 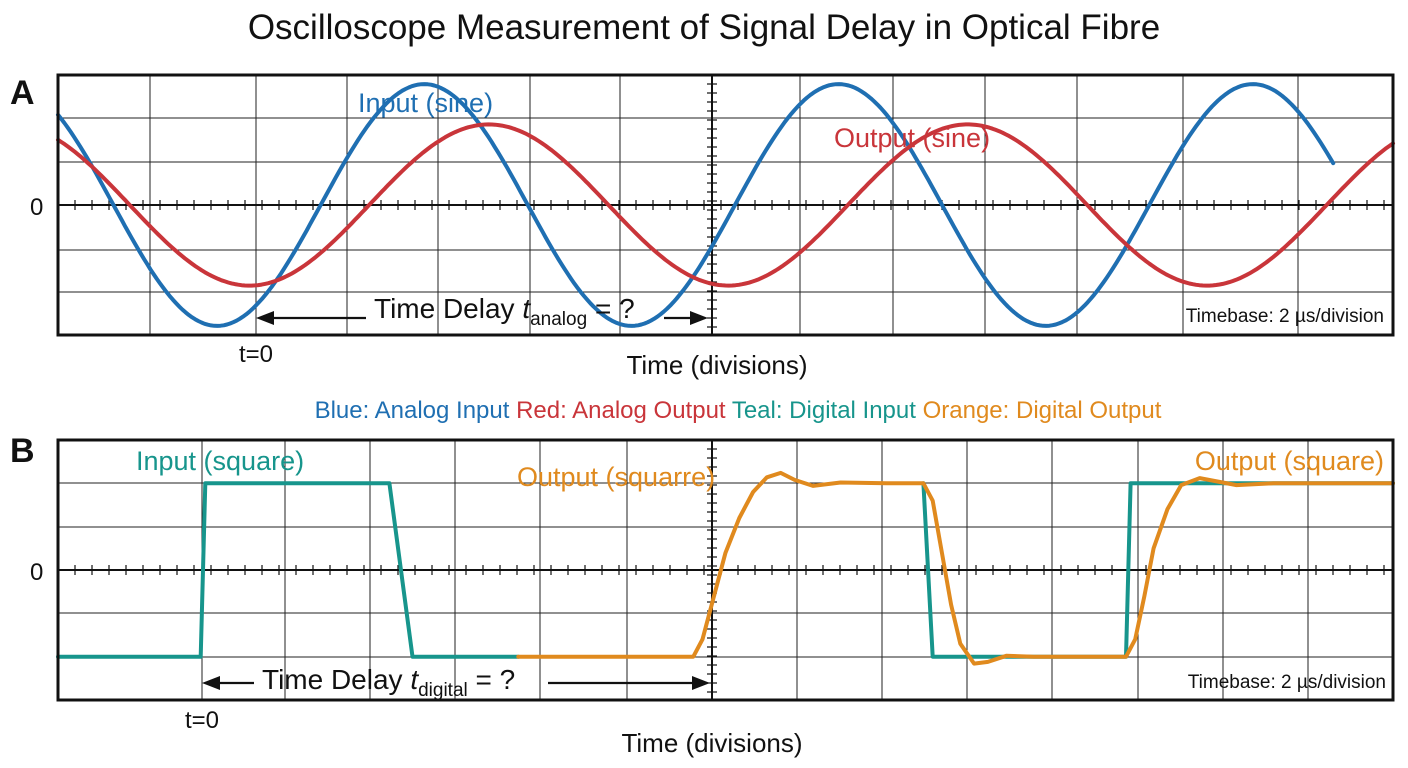 I want to click on panel-b-delay-annotation: Time Delay tdigital = ?, so click(x=456, y=682).